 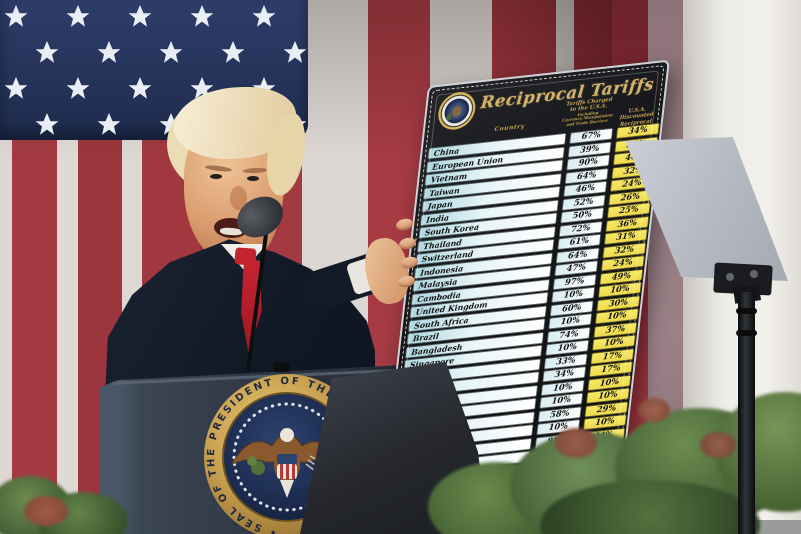 What do you see at coordinates (510, 128) in the screenshot?
I see `column-header-country: Country` at bounding box center [510, 128].